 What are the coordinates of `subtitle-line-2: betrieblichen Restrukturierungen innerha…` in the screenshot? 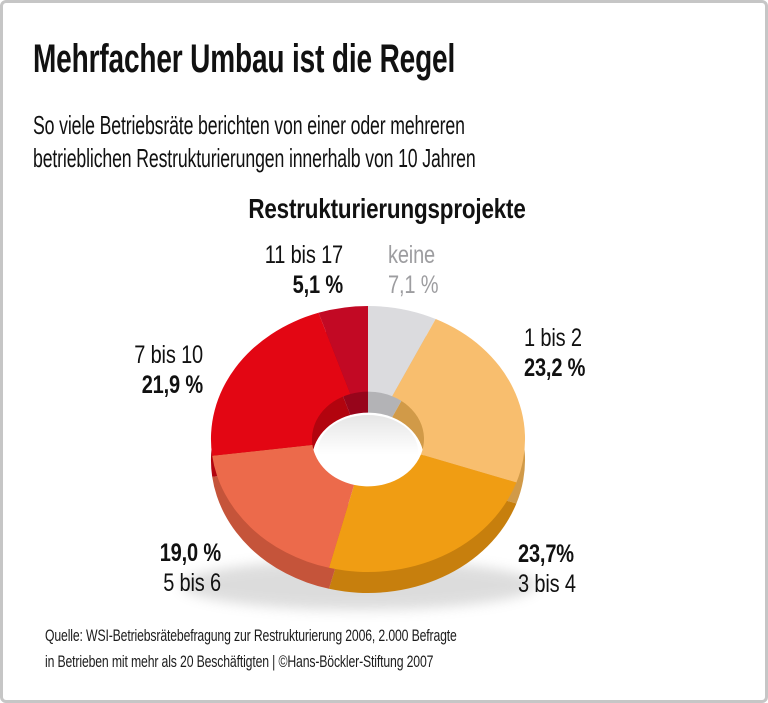 It's located at (254, 158).